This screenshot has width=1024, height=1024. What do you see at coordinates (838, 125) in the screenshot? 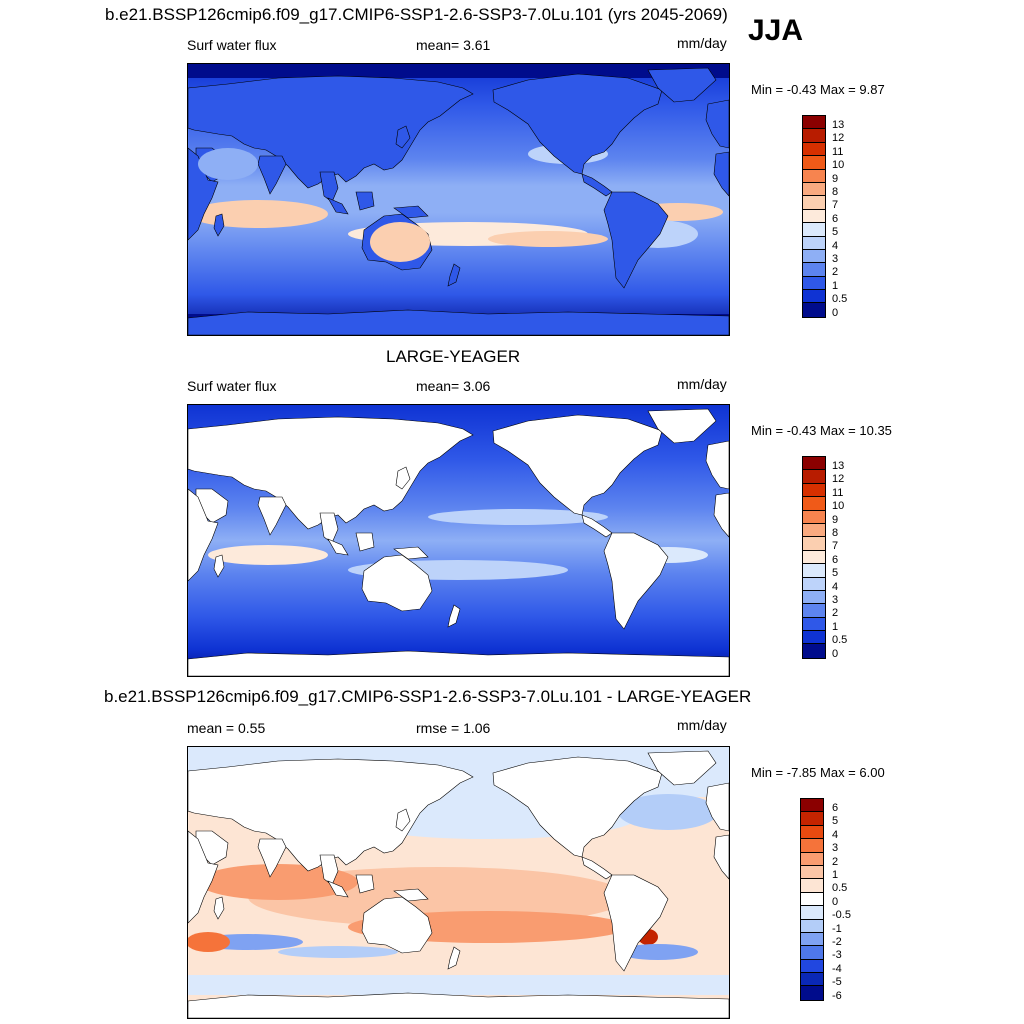
I see `colorbar-tick-label: 13` at bounding box center [838, 125].